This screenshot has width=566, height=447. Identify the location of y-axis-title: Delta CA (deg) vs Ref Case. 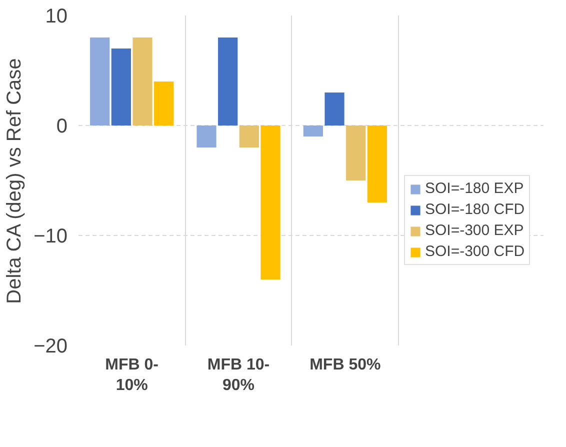
(15, 181).